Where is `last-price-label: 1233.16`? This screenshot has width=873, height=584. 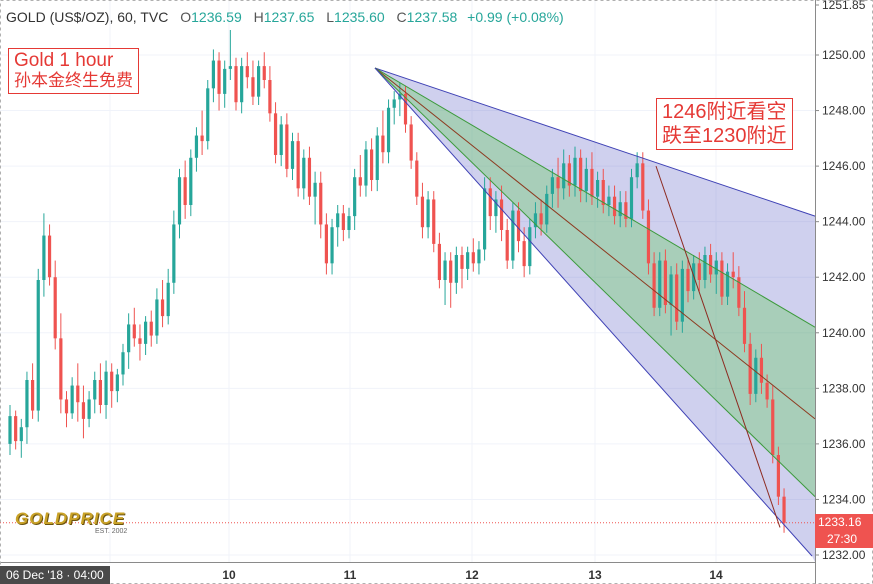 last-price-label: 1233.16 is located at coordinates (844, 522).